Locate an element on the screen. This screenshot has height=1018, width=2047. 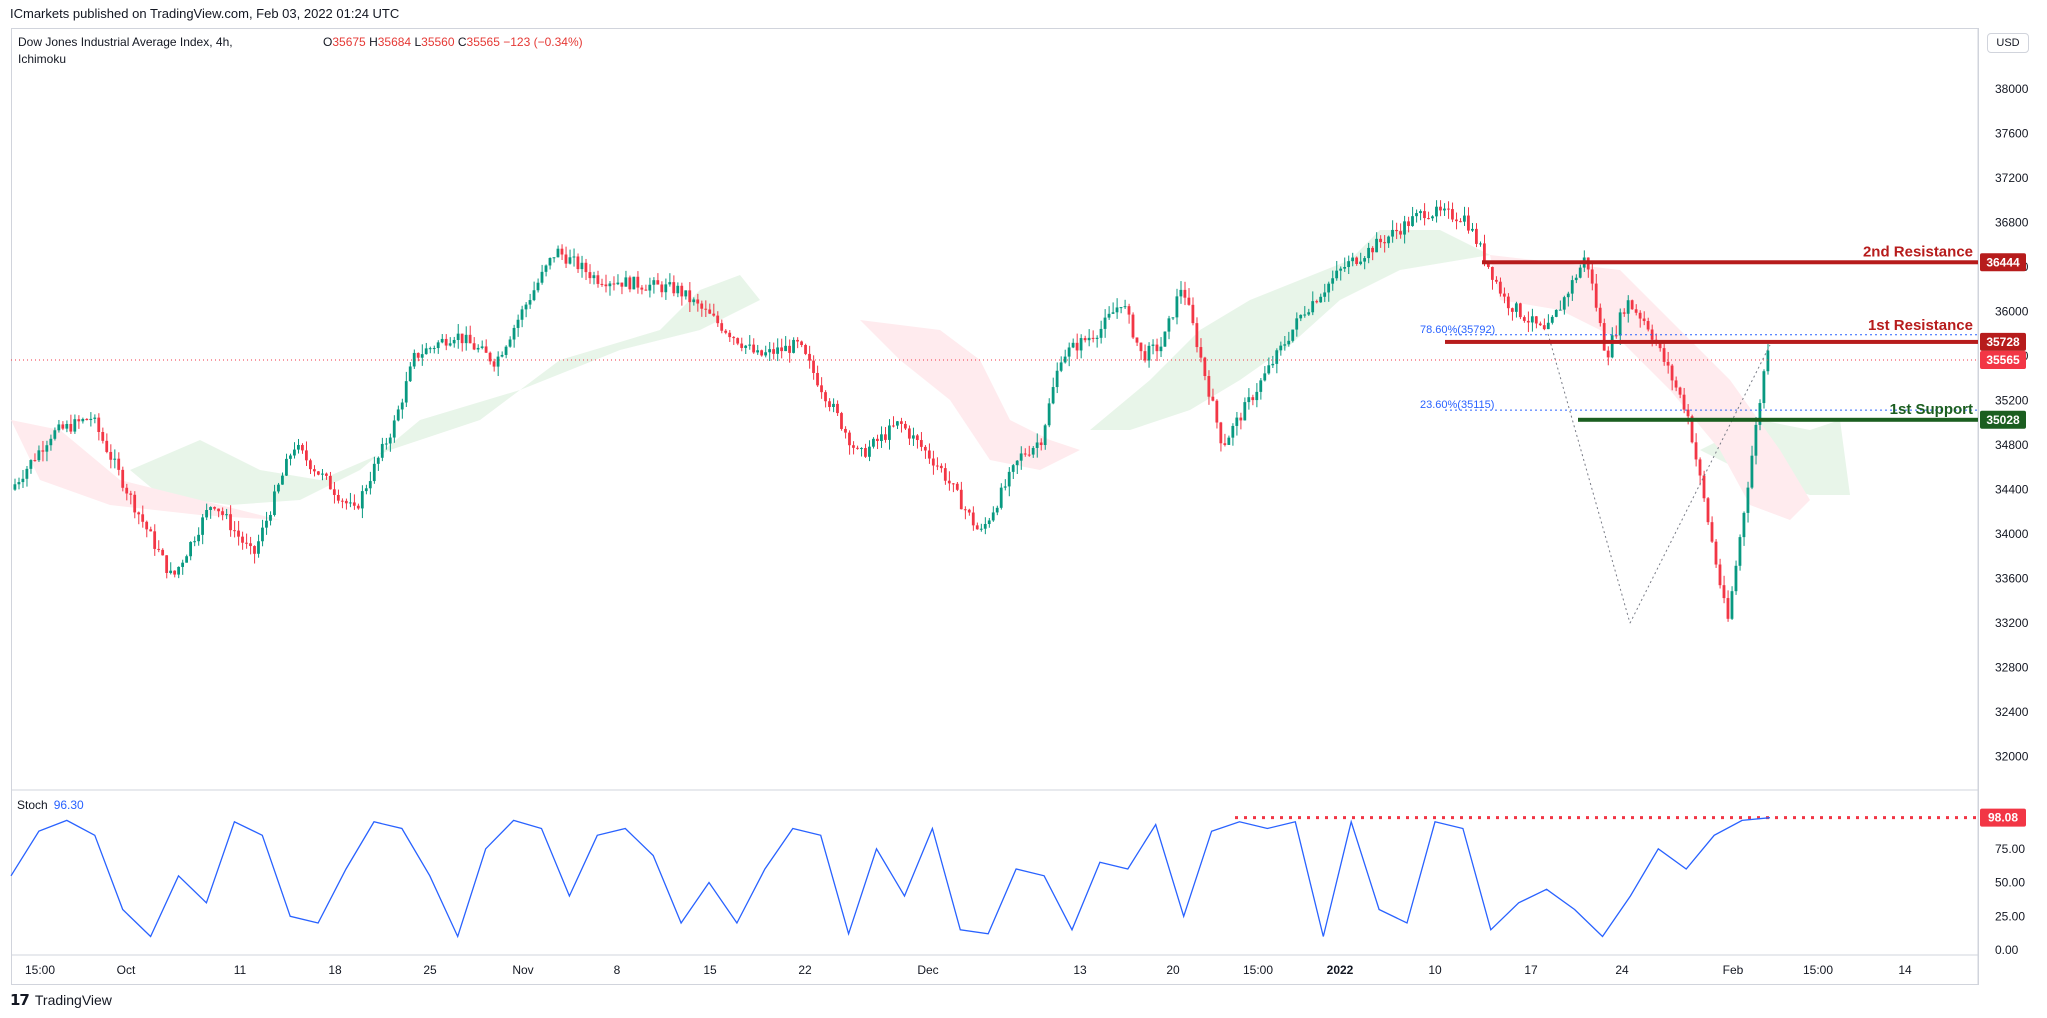
fib-level-label: 78.60%(35792) is located at coordinates (1457, 330).